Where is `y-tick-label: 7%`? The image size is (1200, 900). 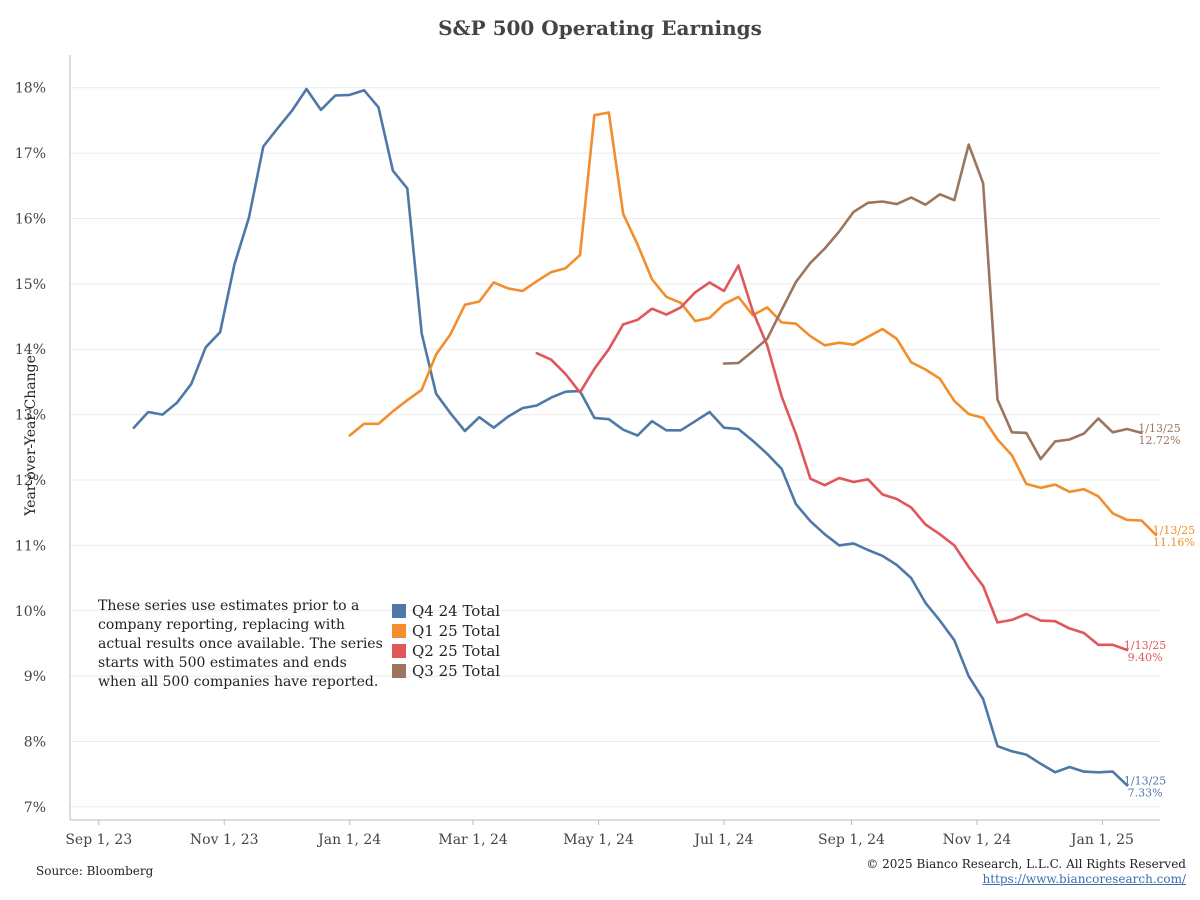
y-tick-label: 7% is located at coordinates (35, 808).